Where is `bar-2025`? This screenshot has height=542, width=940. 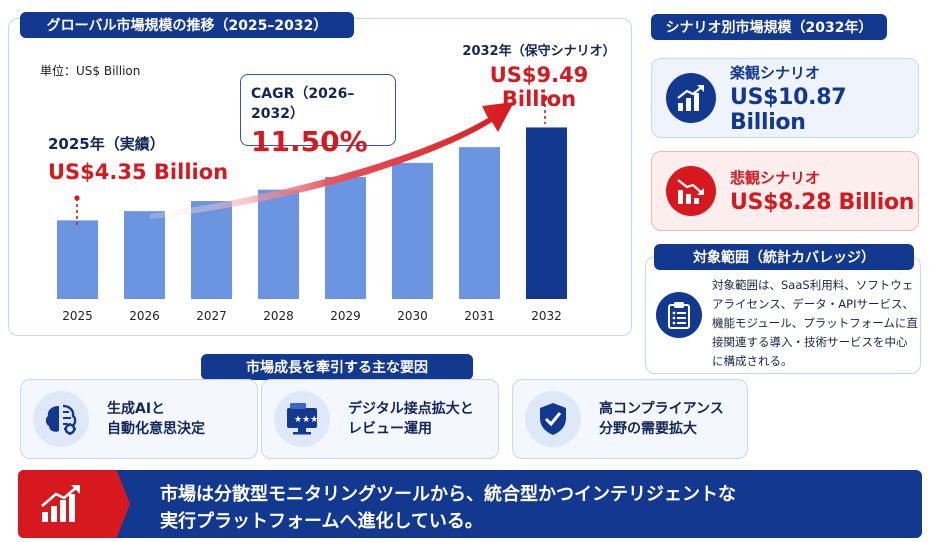 bar-2025 is located at coordinates (77, 259).